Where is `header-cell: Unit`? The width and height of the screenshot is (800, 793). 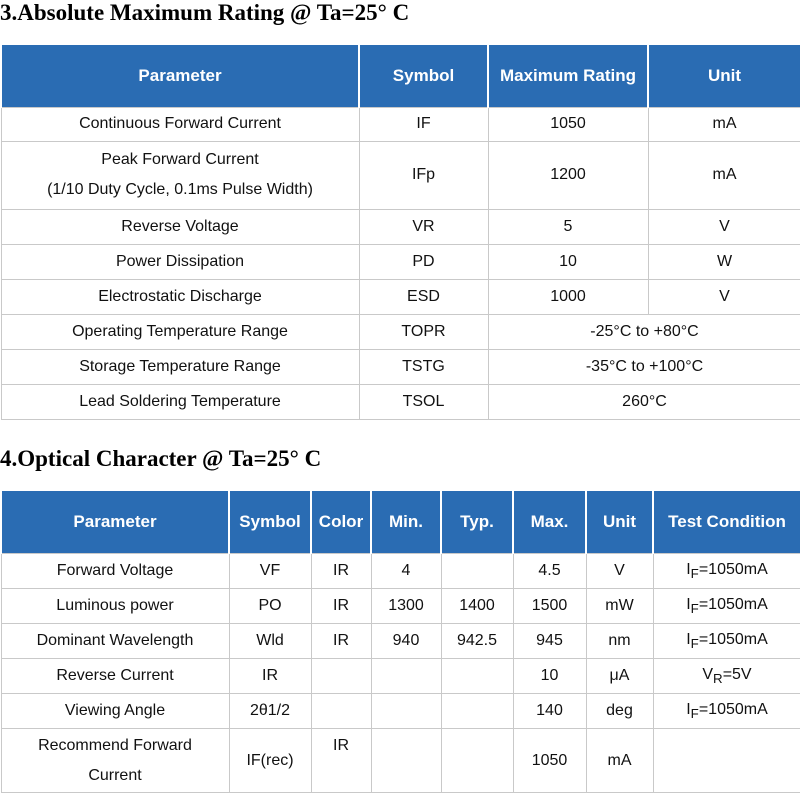
header-cell: Unit is located at coordinates (619, 522).